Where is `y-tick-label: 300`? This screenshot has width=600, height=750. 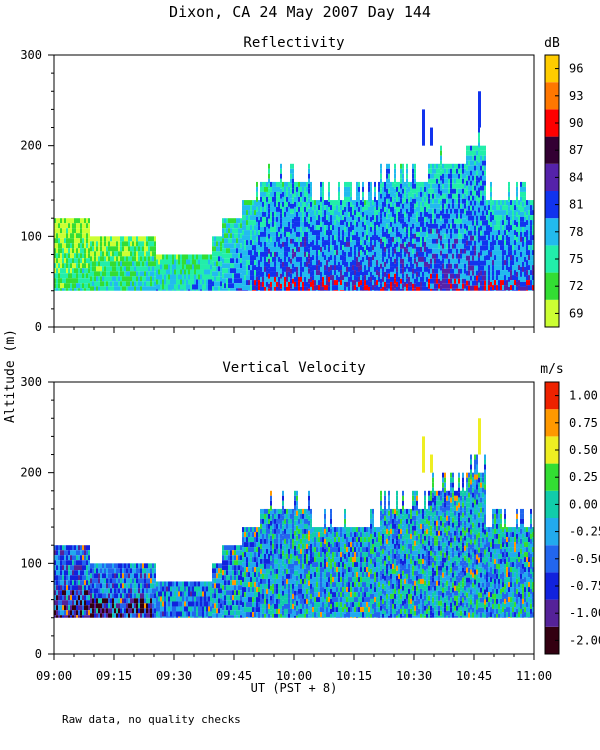 y-tick-label: 300 is located at coordinates (31, 55).